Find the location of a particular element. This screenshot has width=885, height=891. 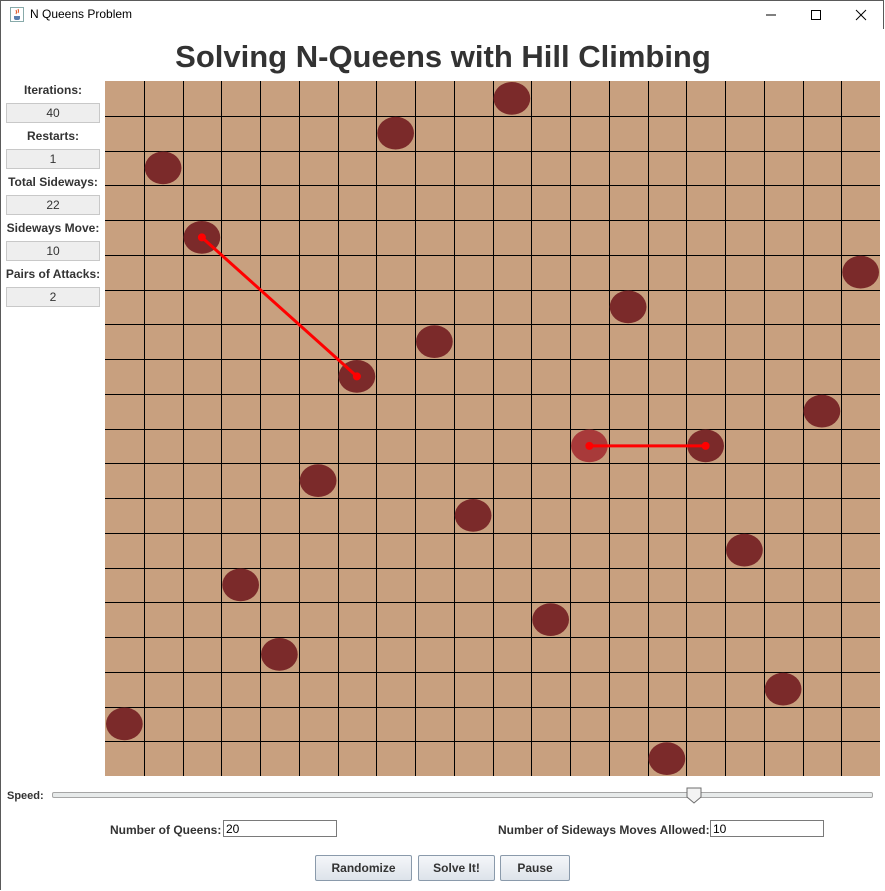

speed-label: Speed: is located at coordinates (25, 796).